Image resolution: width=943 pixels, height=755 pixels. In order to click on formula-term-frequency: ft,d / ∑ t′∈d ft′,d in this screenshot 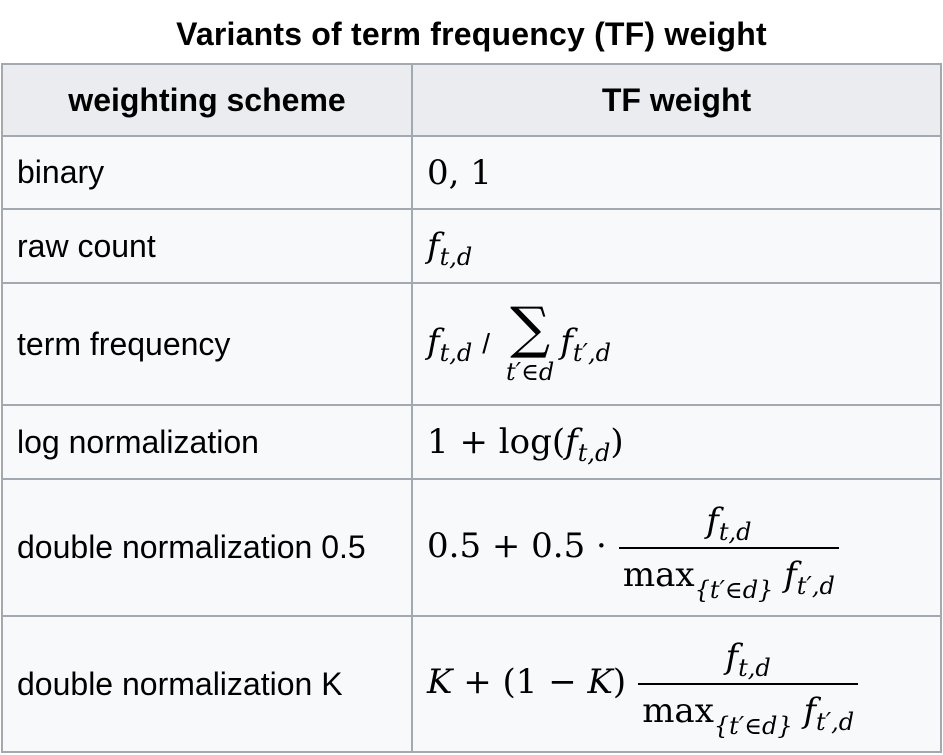, I will do `click(519, 341)`.